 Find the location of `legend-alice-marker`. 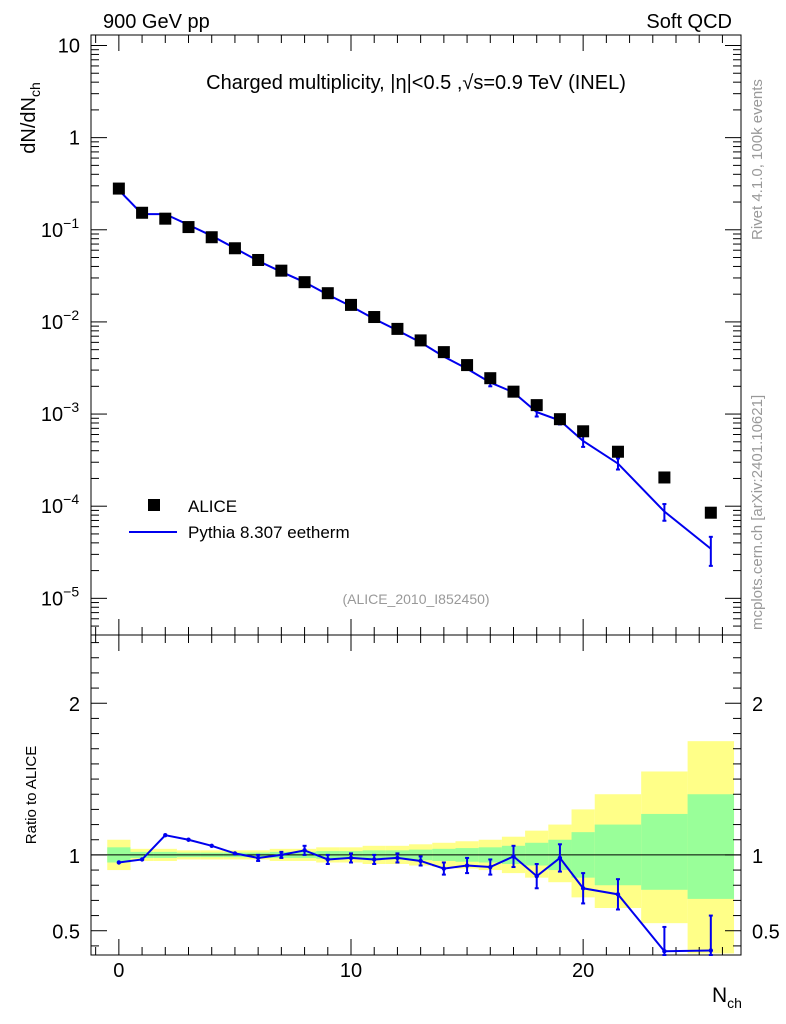

legend-alice-marker is located at coordinates (154, 505).